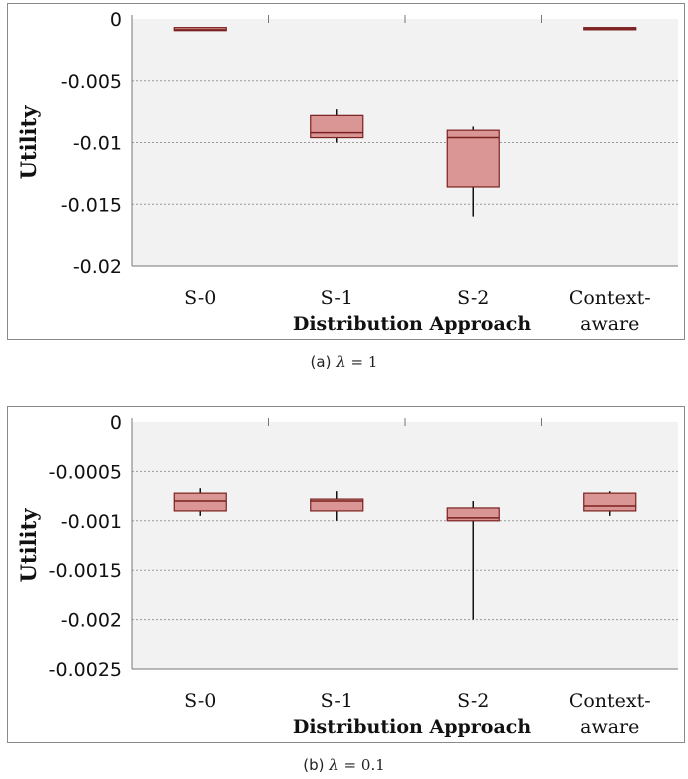 Image resolution: width=688 pixels, height=779 pixels. I want to click on y-axis-title-a: Utility, so click(28, 142).